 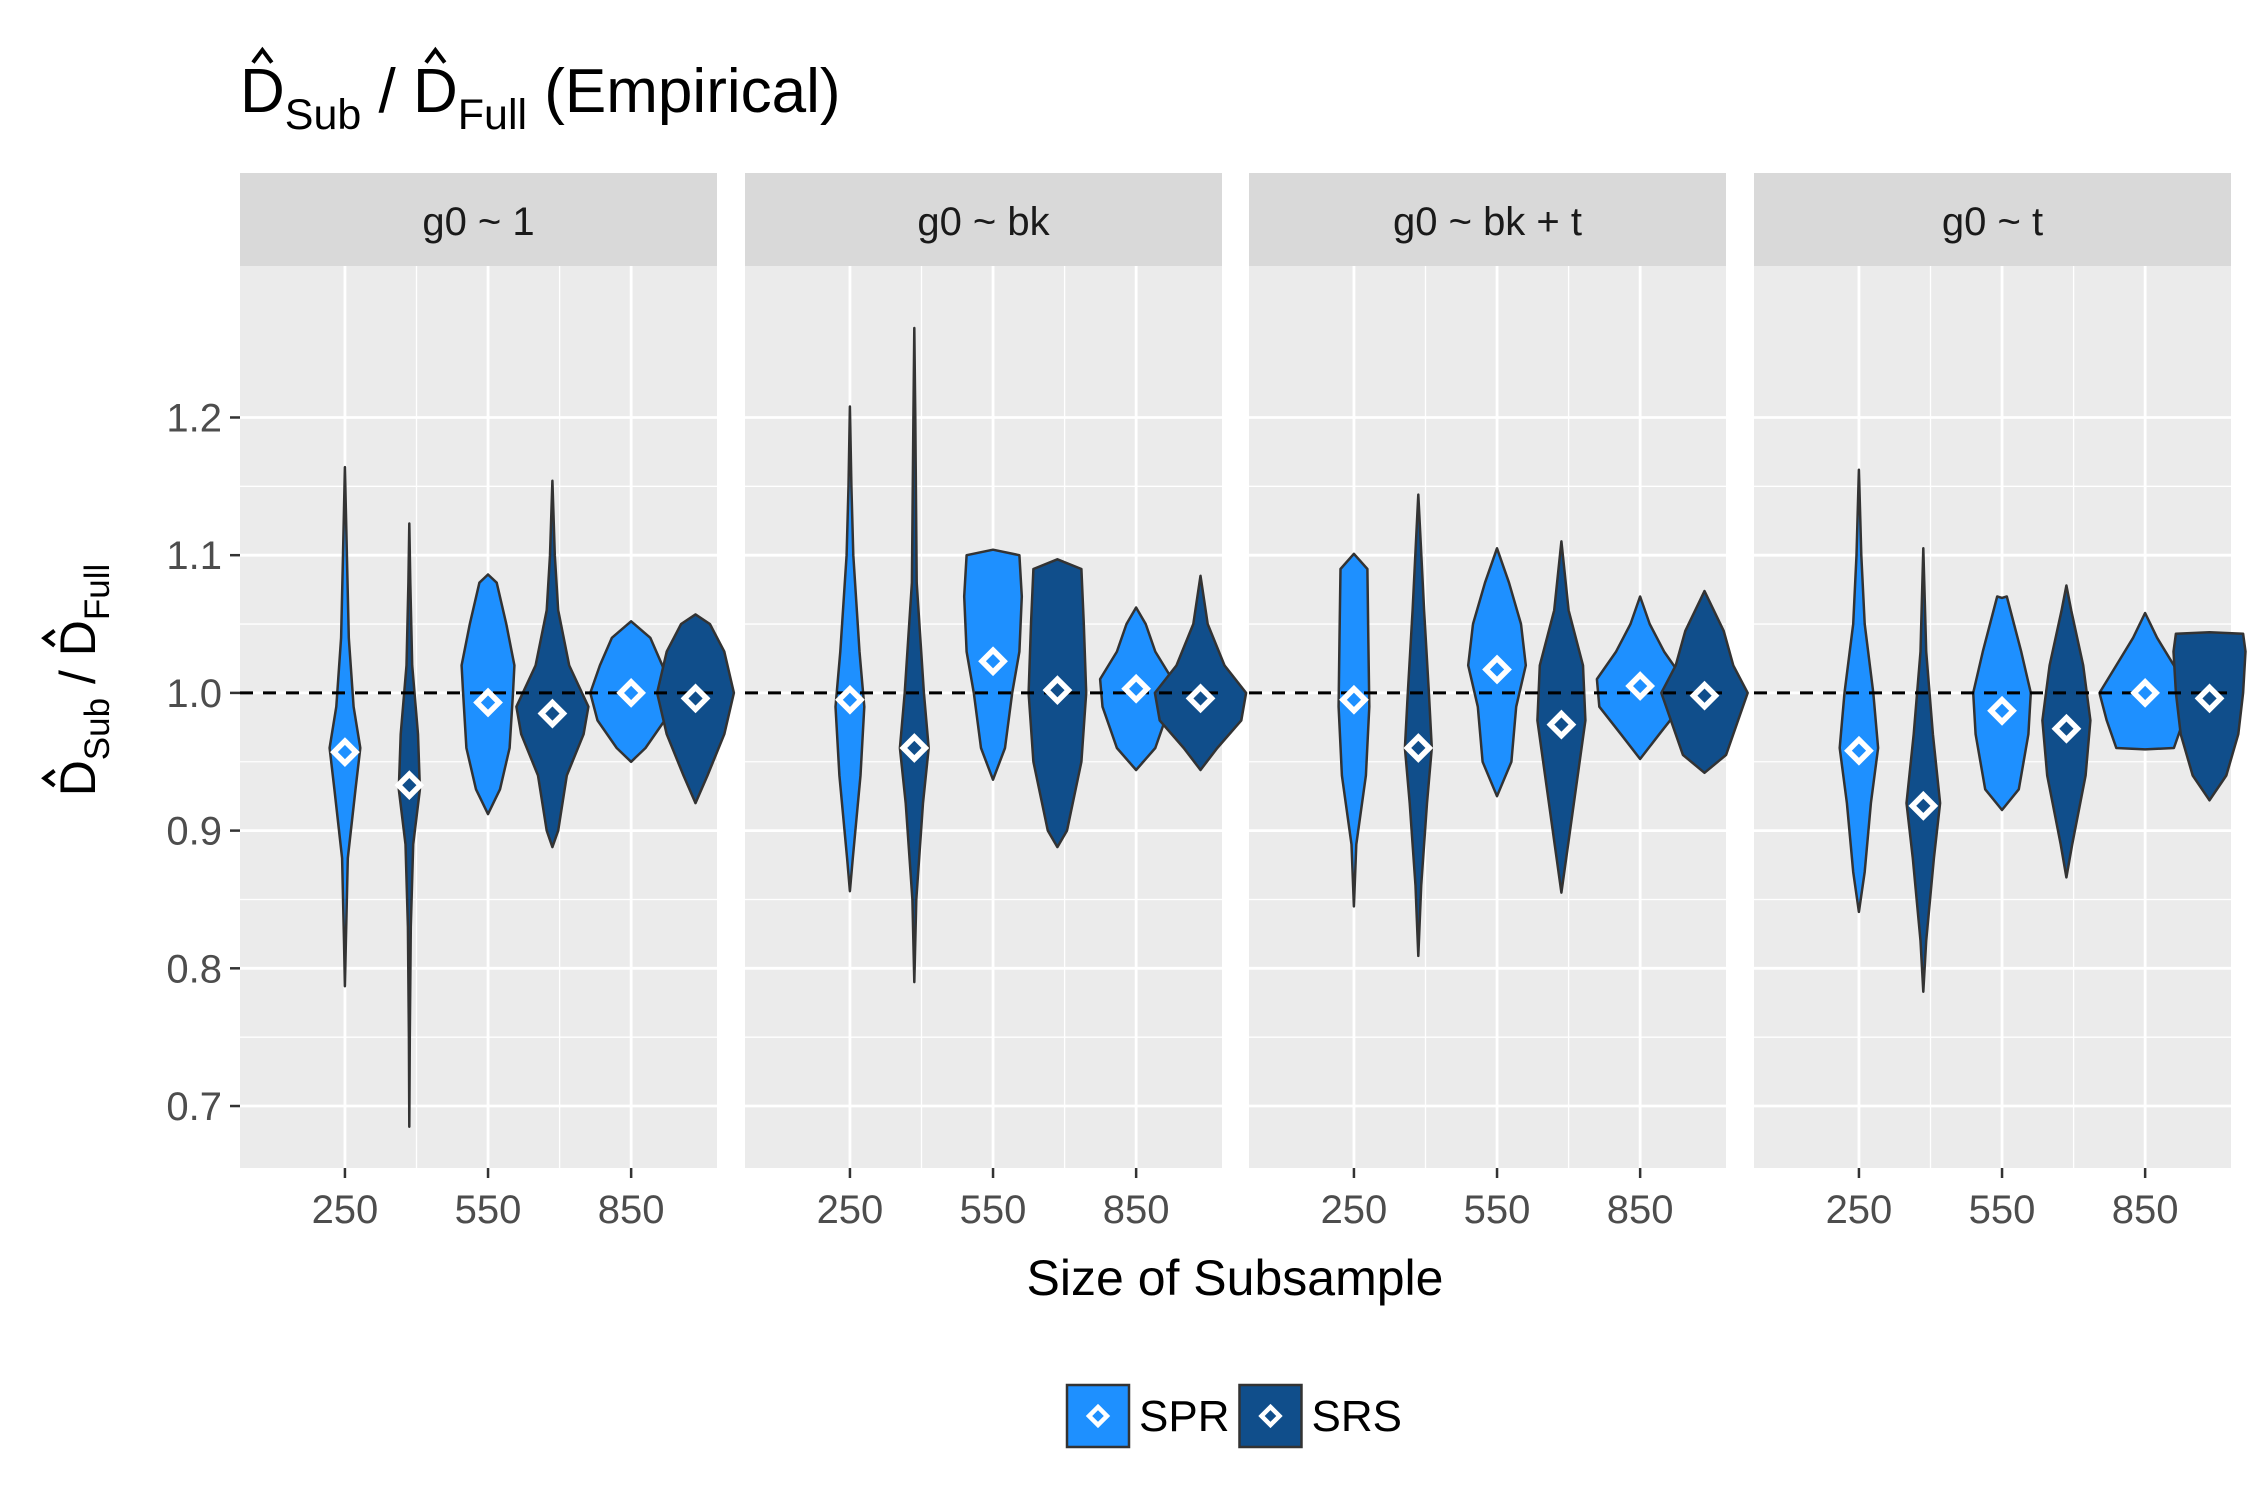 I want to click on y-tick-label: 0.8, so click(x=194, y=969).